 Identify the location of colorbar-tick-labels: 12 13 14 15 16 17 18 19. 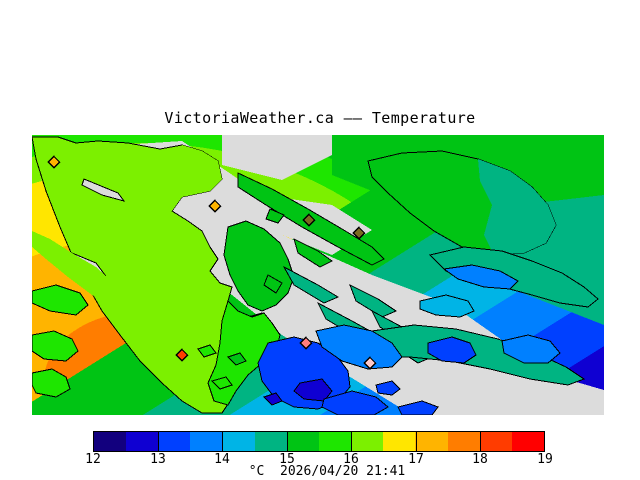
(319, 460).